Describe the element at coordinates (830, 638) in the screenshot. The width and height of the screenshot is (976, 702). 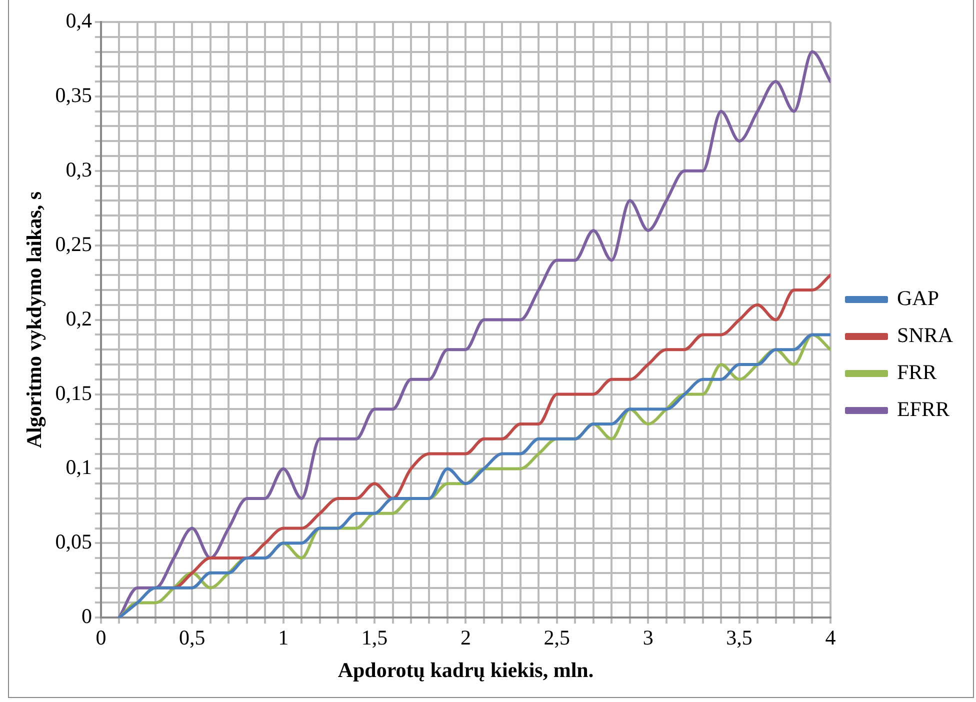
I see `x-tick-label: 4` at that location.